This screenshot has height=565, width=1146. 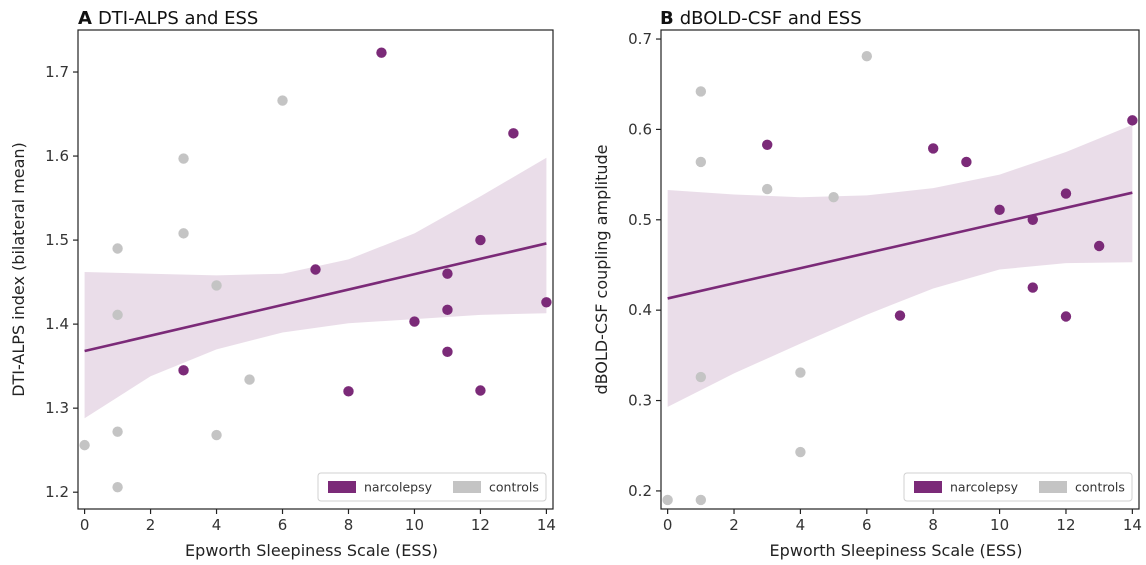 I want to click on panel-letter: A, so click(x=85, y=18).